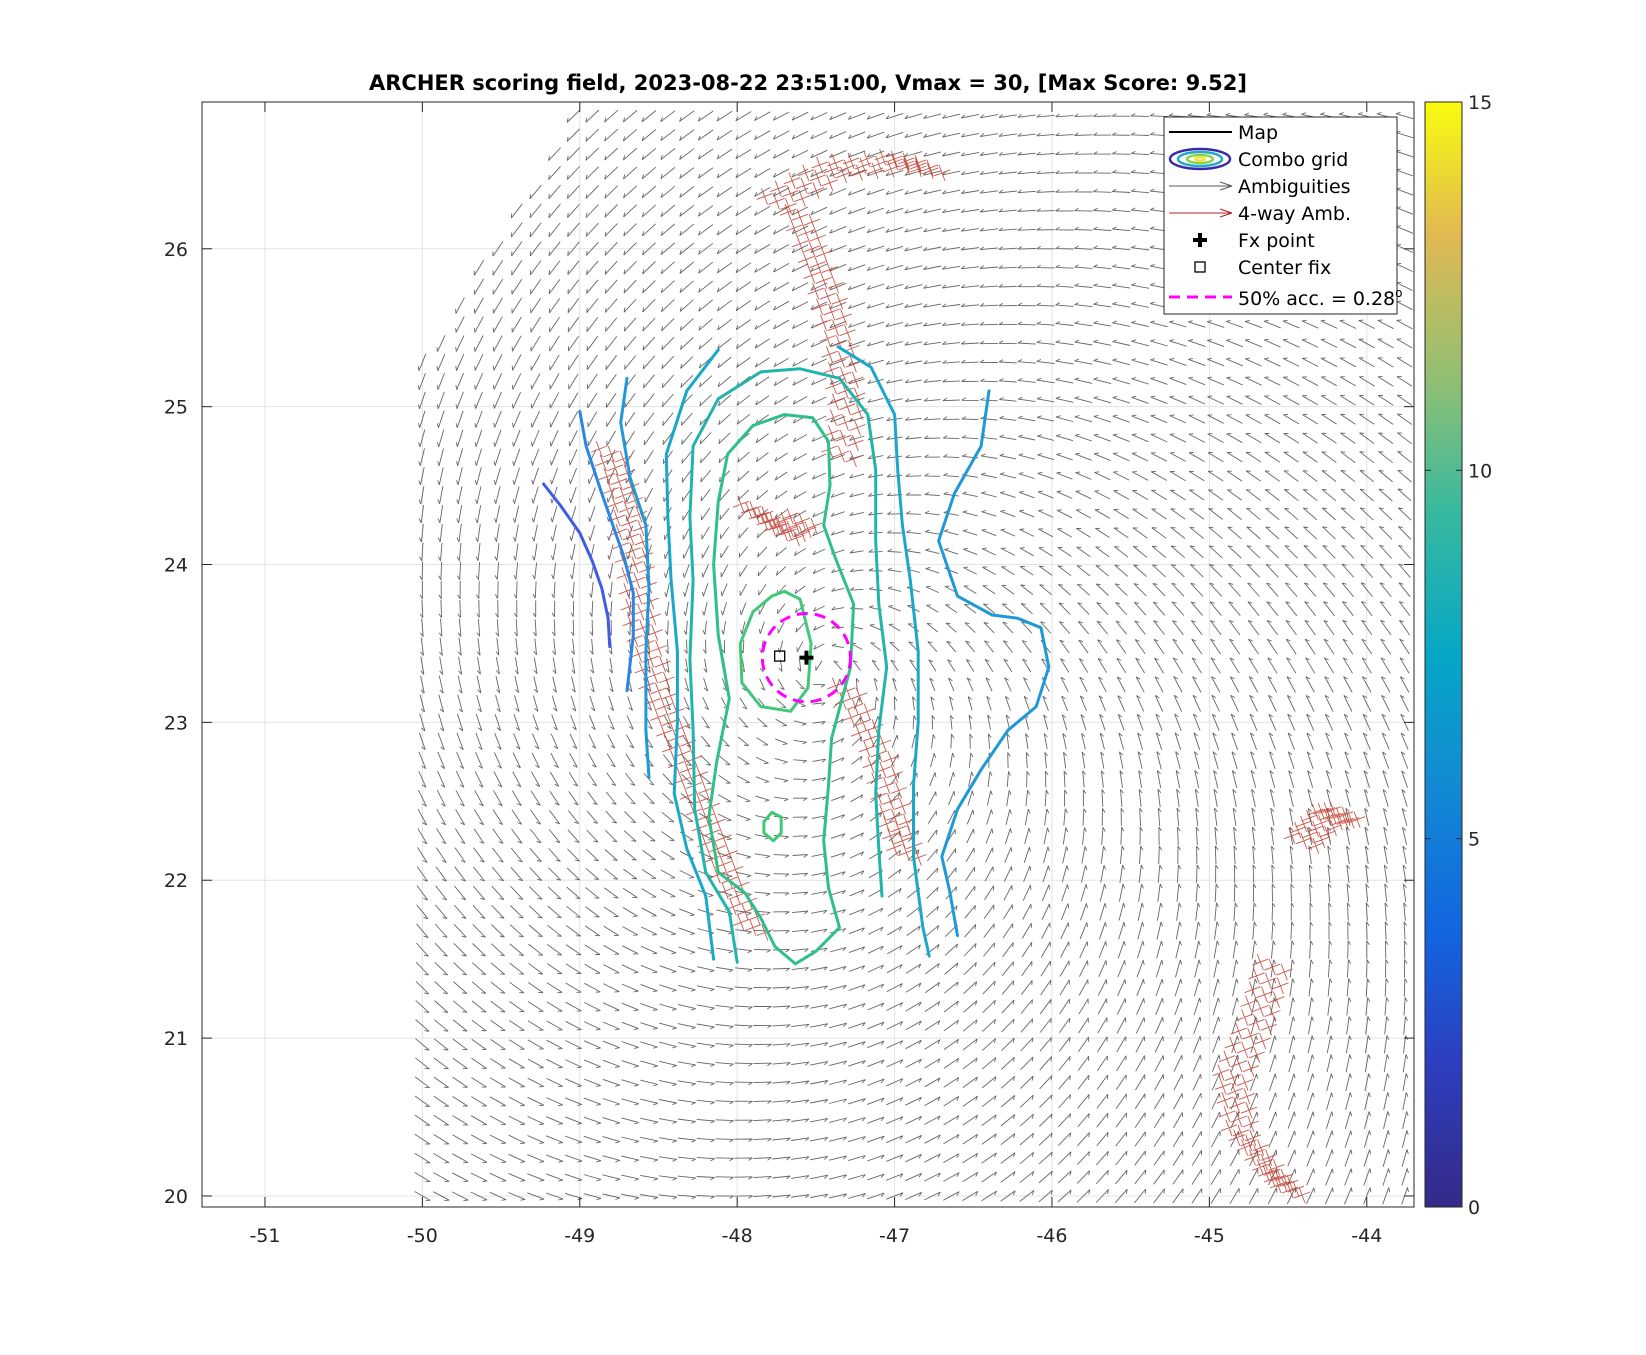  What do you see at coordinates (176, 1039) in the screenshot?
I see `y-tick-label: 21` at bounding box center [176, 1039].